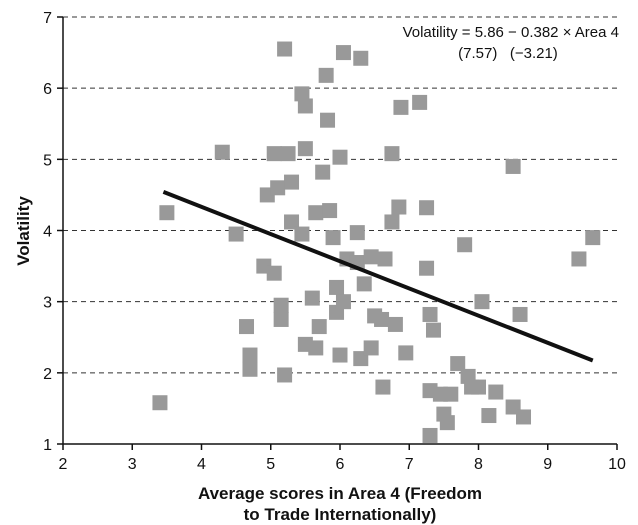 Image resolution: width=638 pixels, height=525 pixels. I want to click on x-tick-label: 6, so click(340, 464).